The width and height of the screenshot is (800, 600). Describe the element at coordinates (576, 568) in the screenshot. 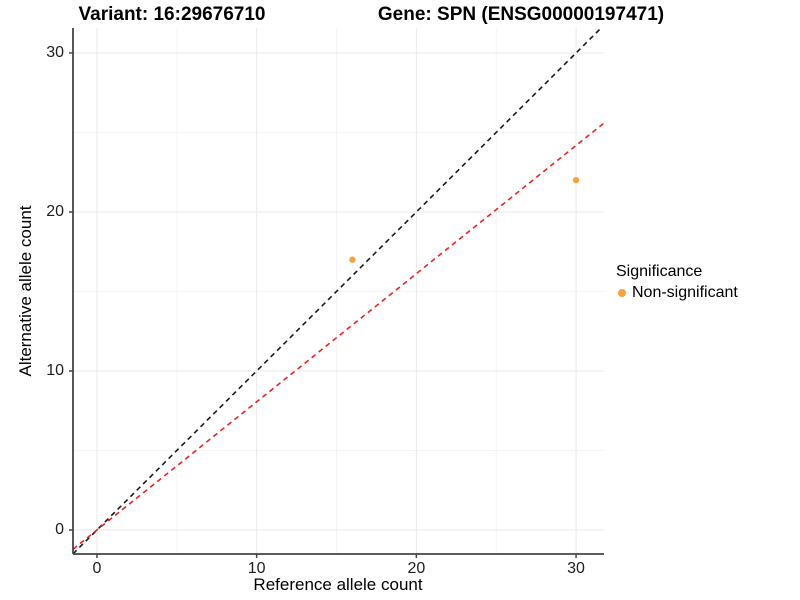

I see `x-tick-label: 30` at that location.